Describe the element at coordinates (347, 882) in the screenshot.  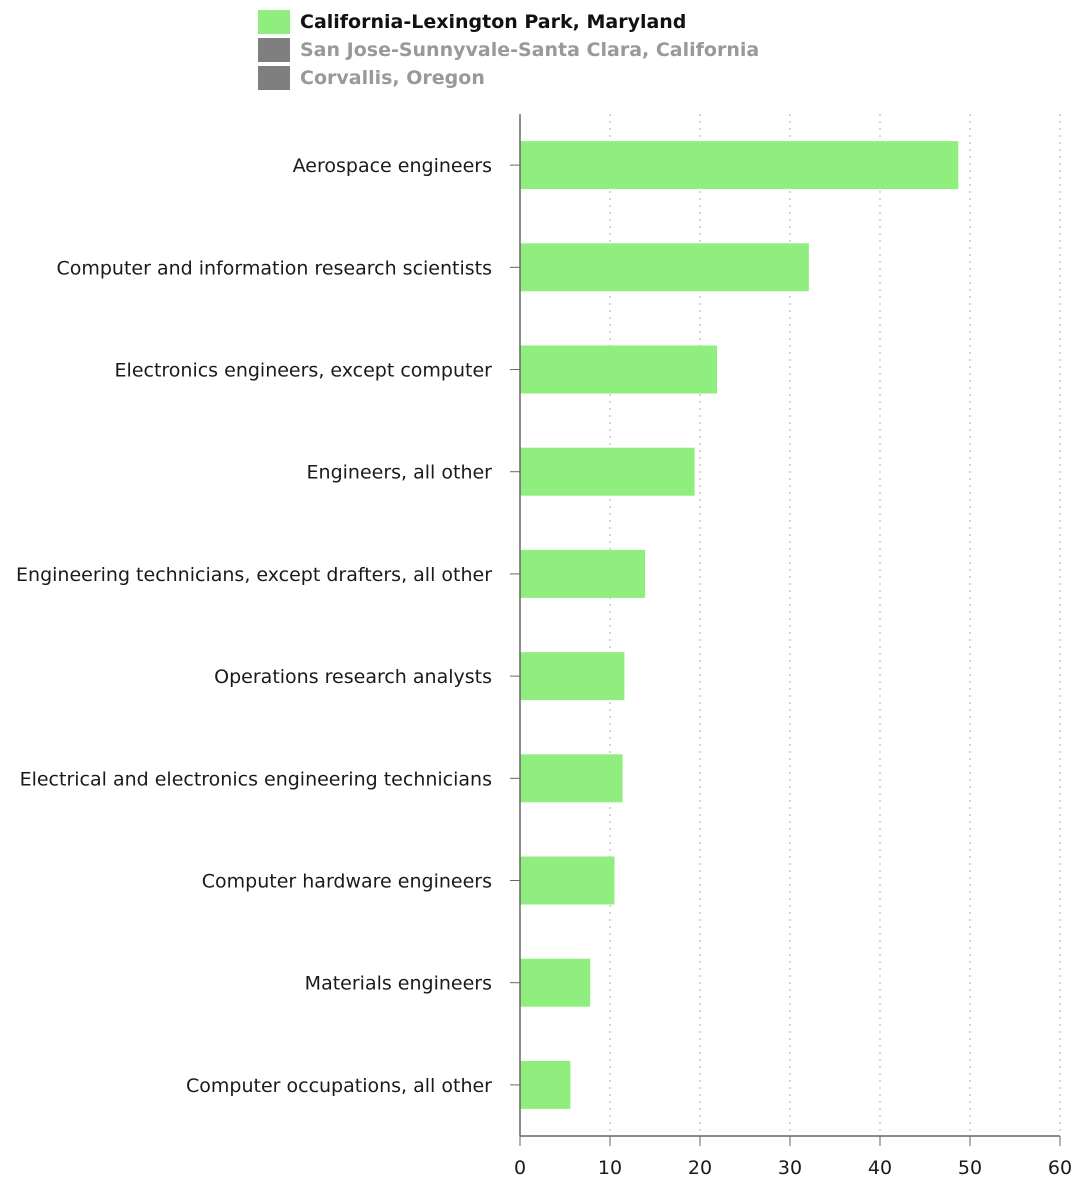
I see `category-label: Computer hardware engineers` at that location.